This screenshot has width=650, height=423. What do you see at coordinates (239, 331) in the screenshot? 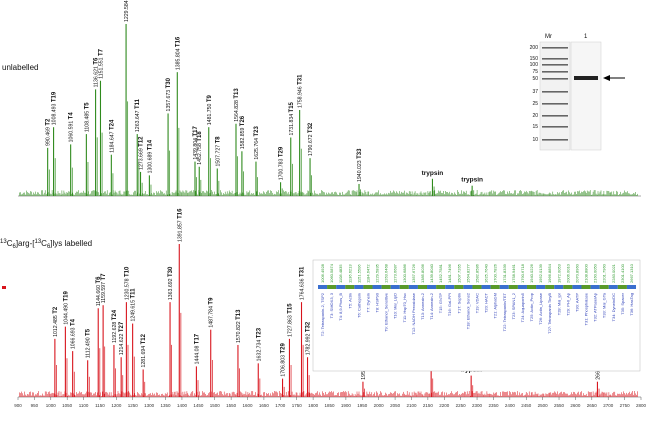
I see `bottom-peak-mz-15: 1570.822` at bounding box center [239, 331].